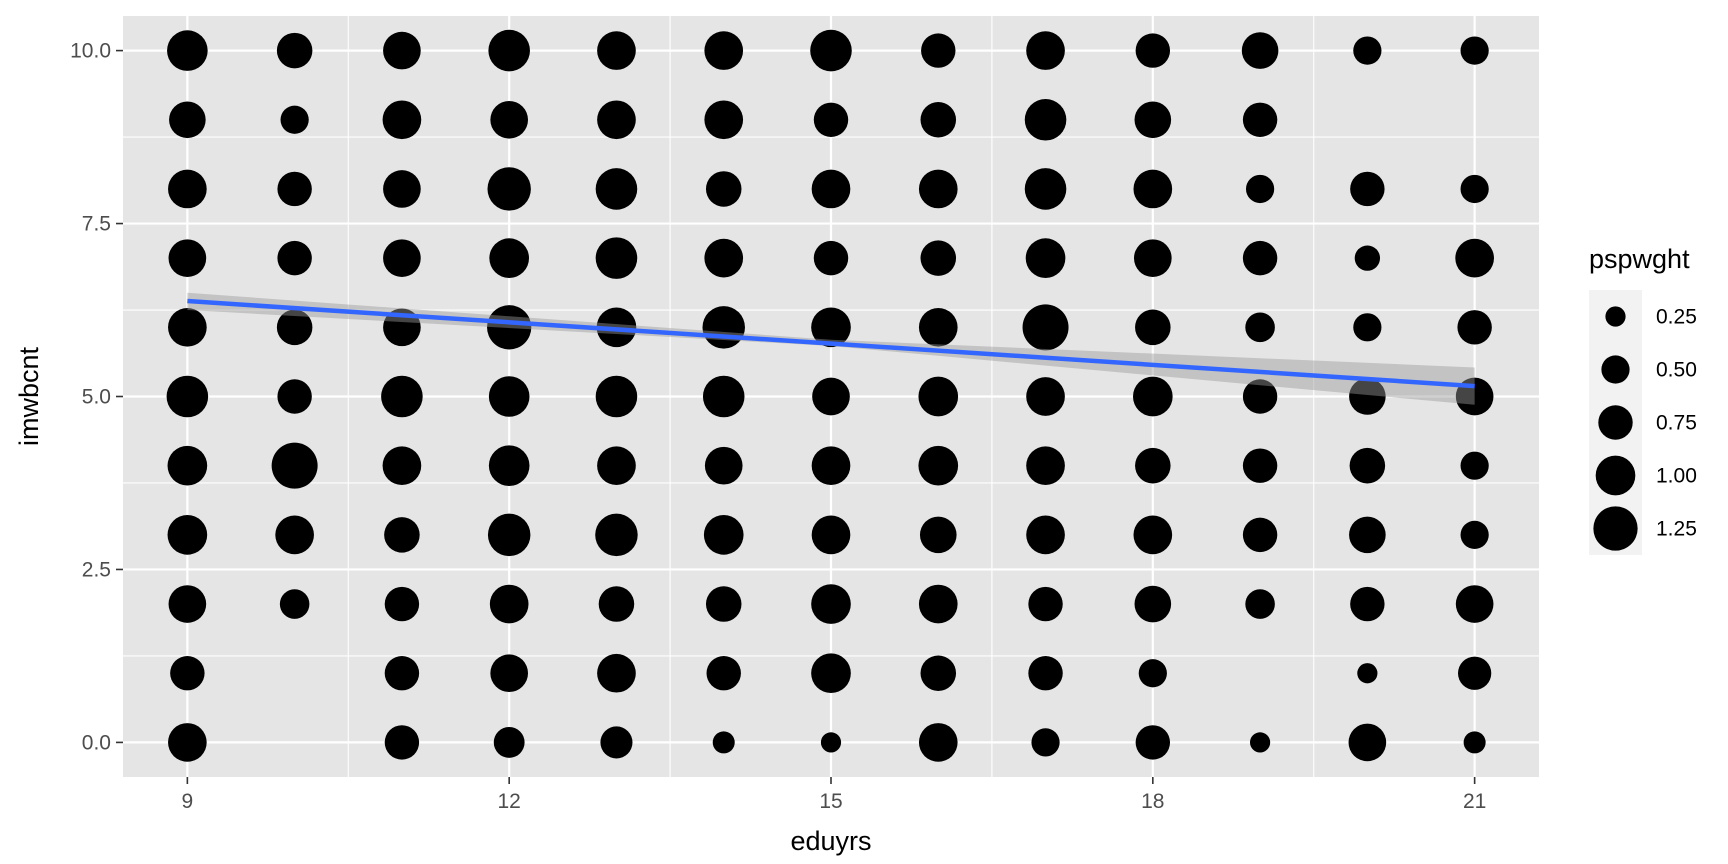 The image size is (1728, 864). What do you see at coordinates (29, 396) in the screenshot?
I see `y-axis-title: imwbcnt` at bounding box center [29, 396].